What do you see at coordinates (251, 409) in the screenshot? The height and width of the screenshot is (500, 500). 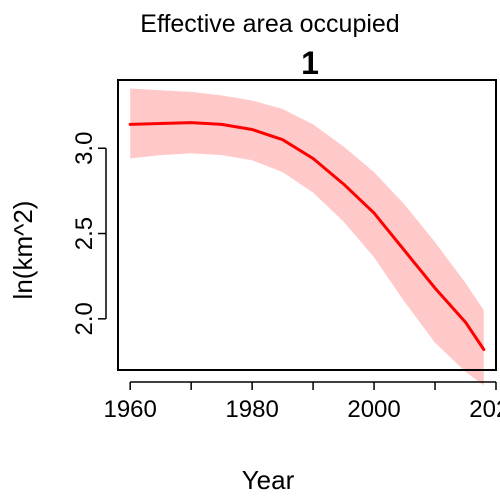 I see `x-tick-label: 1980` at bounding box center [251, 409].